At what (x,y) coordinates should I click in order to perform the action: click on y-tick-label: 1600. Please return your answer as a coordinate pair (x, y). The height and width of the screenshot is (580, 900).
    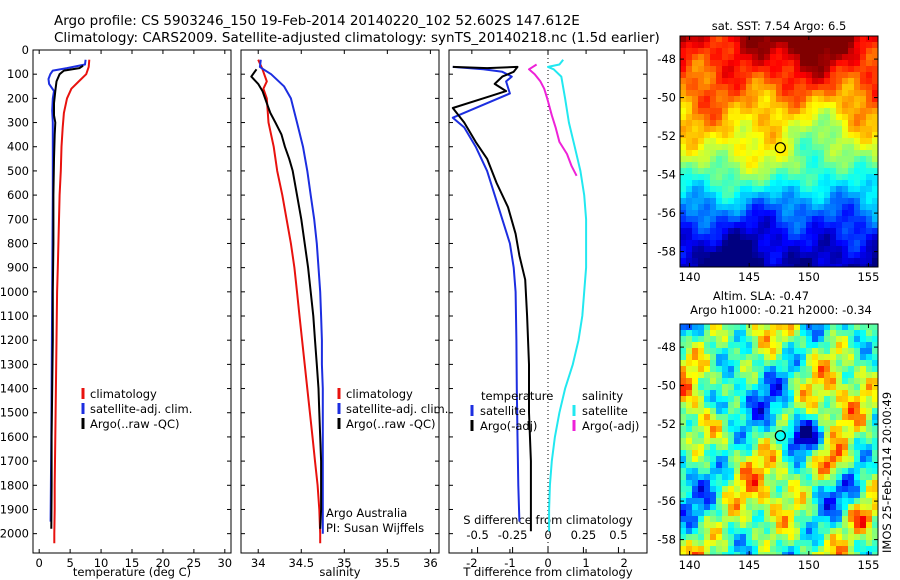
    Looking at the image, I should click on (14, 437).